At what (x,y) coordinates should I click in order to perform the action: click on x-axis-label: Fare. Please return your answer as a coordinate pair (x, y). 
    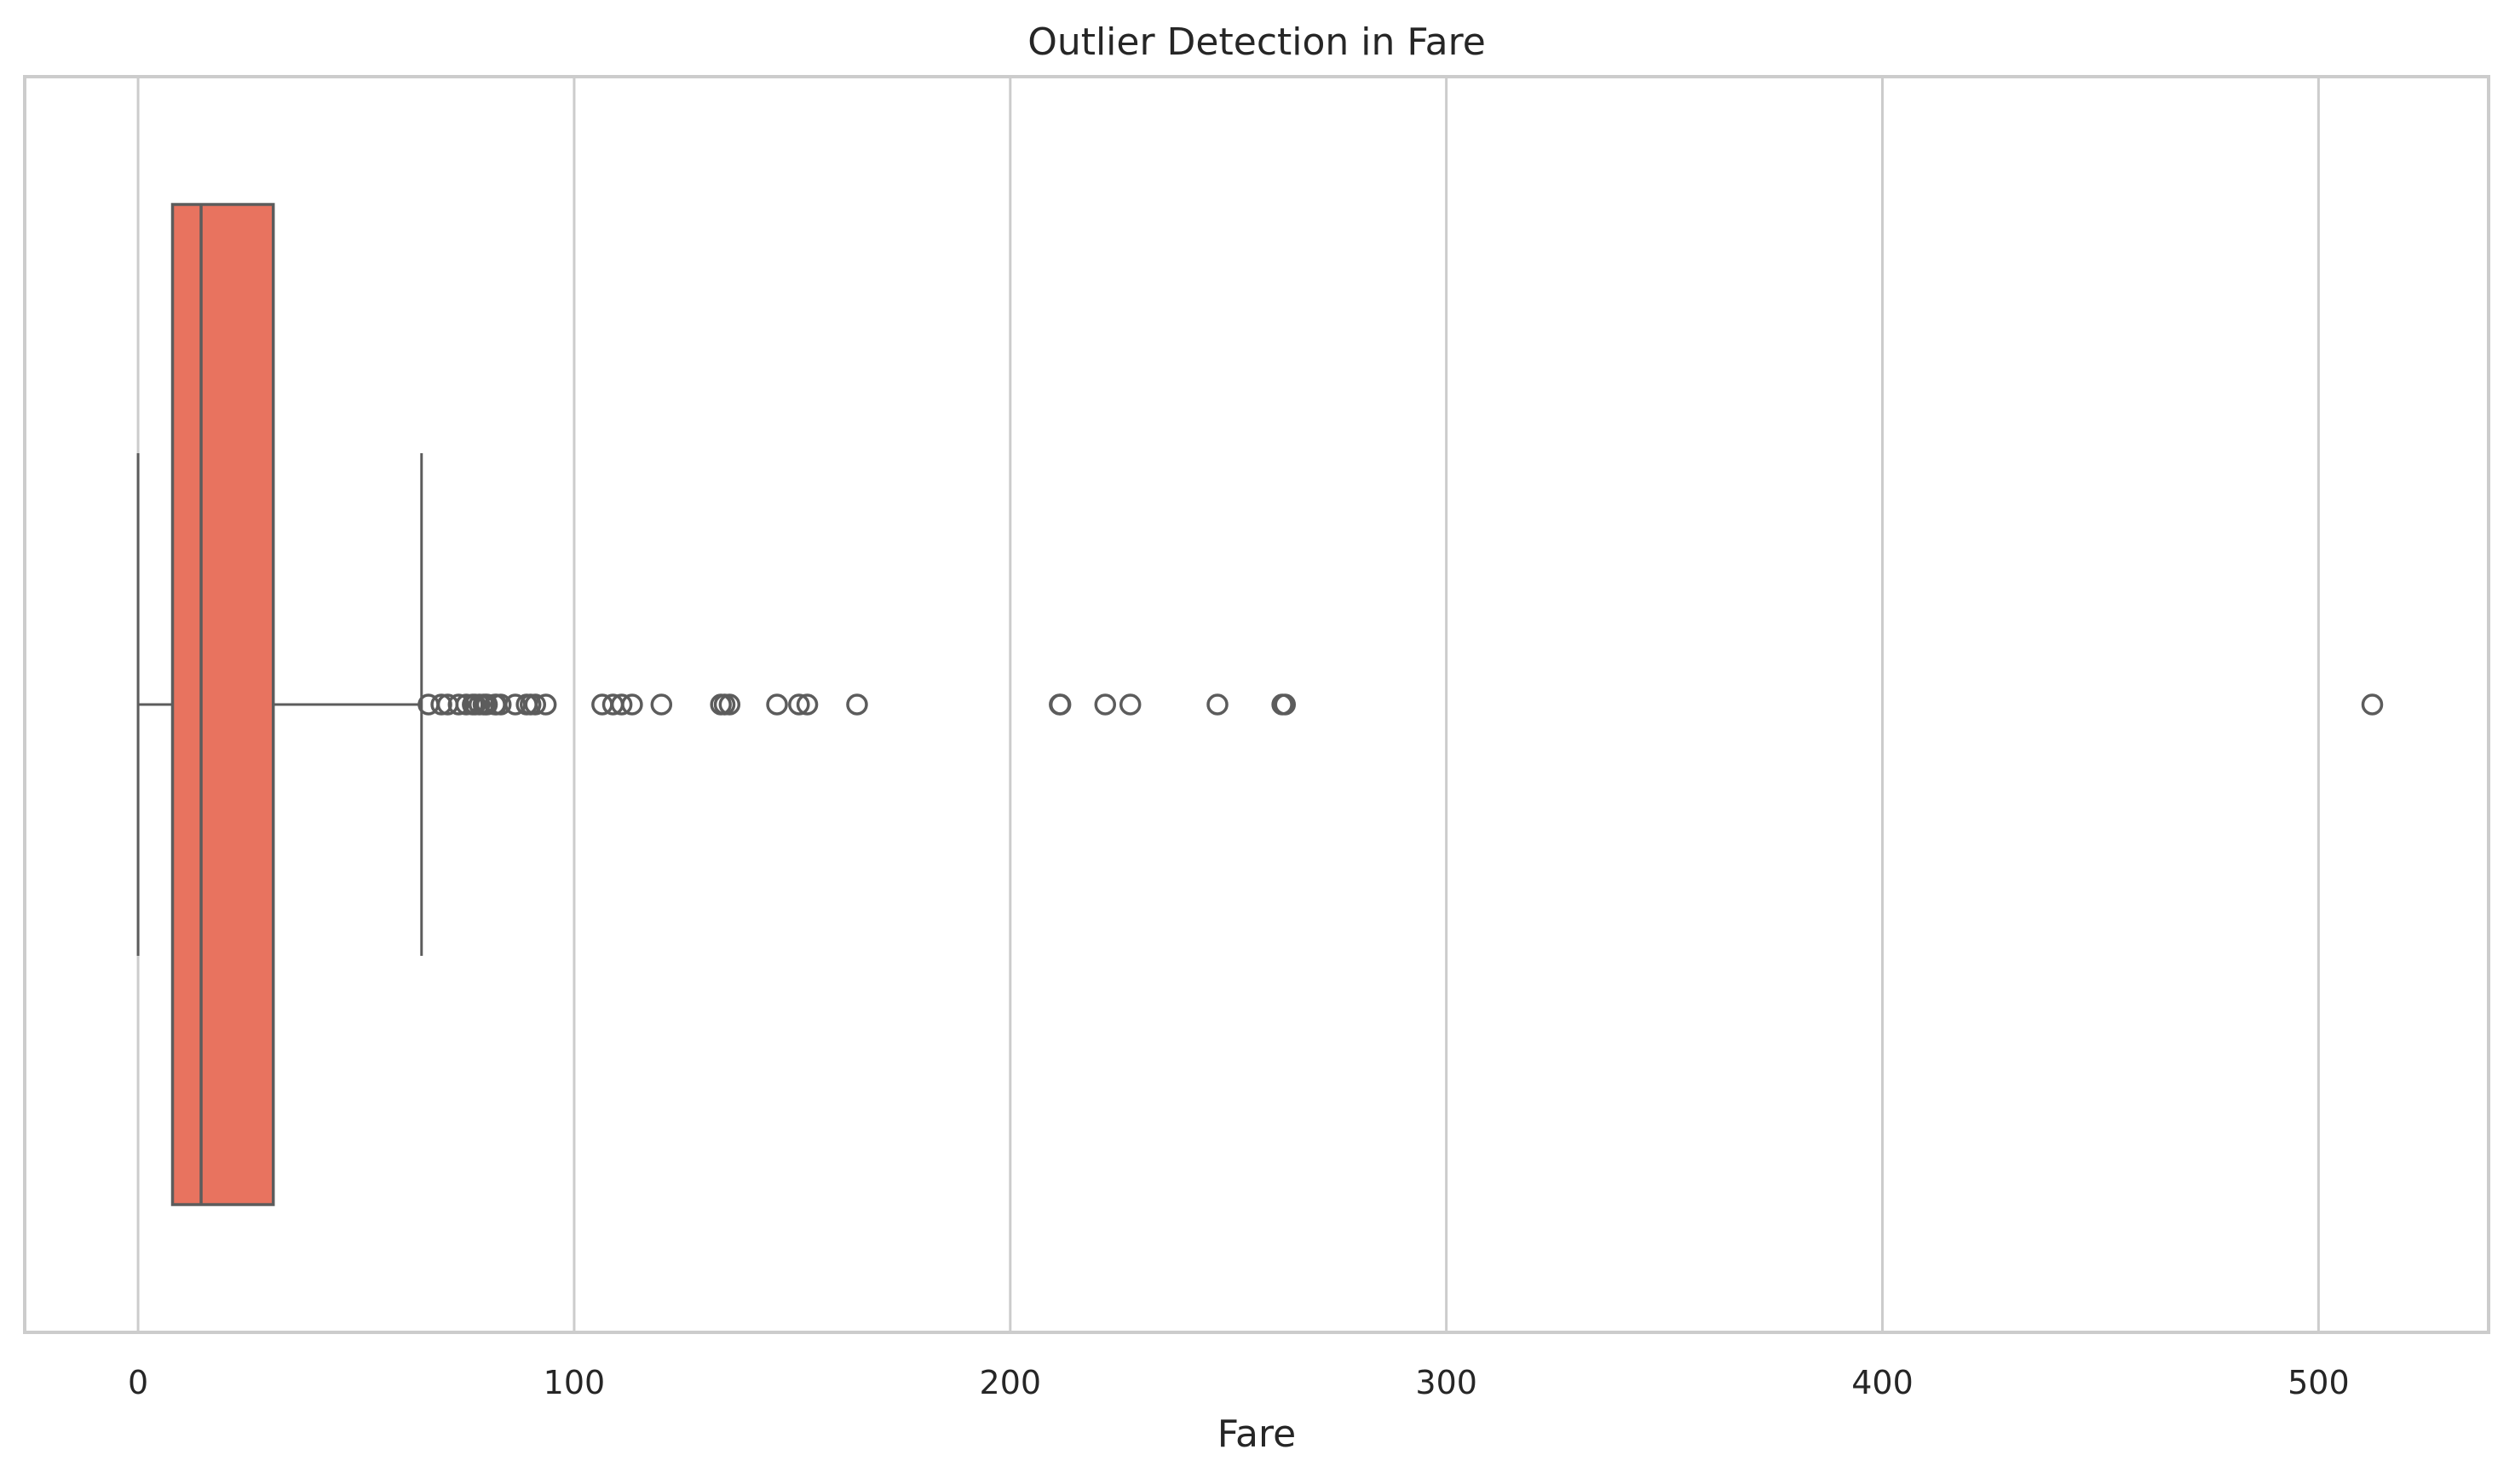
    Looking at the image, I should click on (1256, 1434).